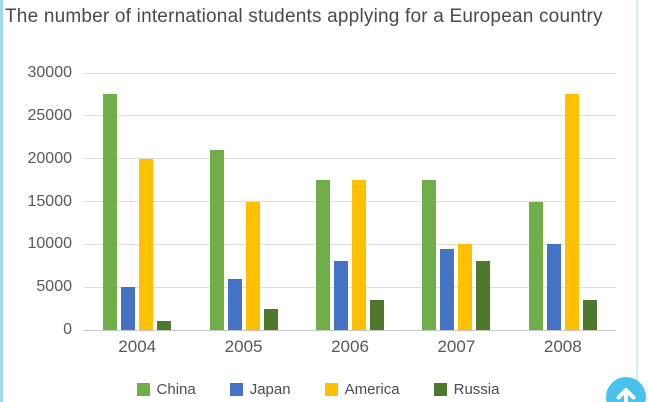 The width and height of the screenshot is (648, 402). I want to click on x-axis-line, so click(350, 330).